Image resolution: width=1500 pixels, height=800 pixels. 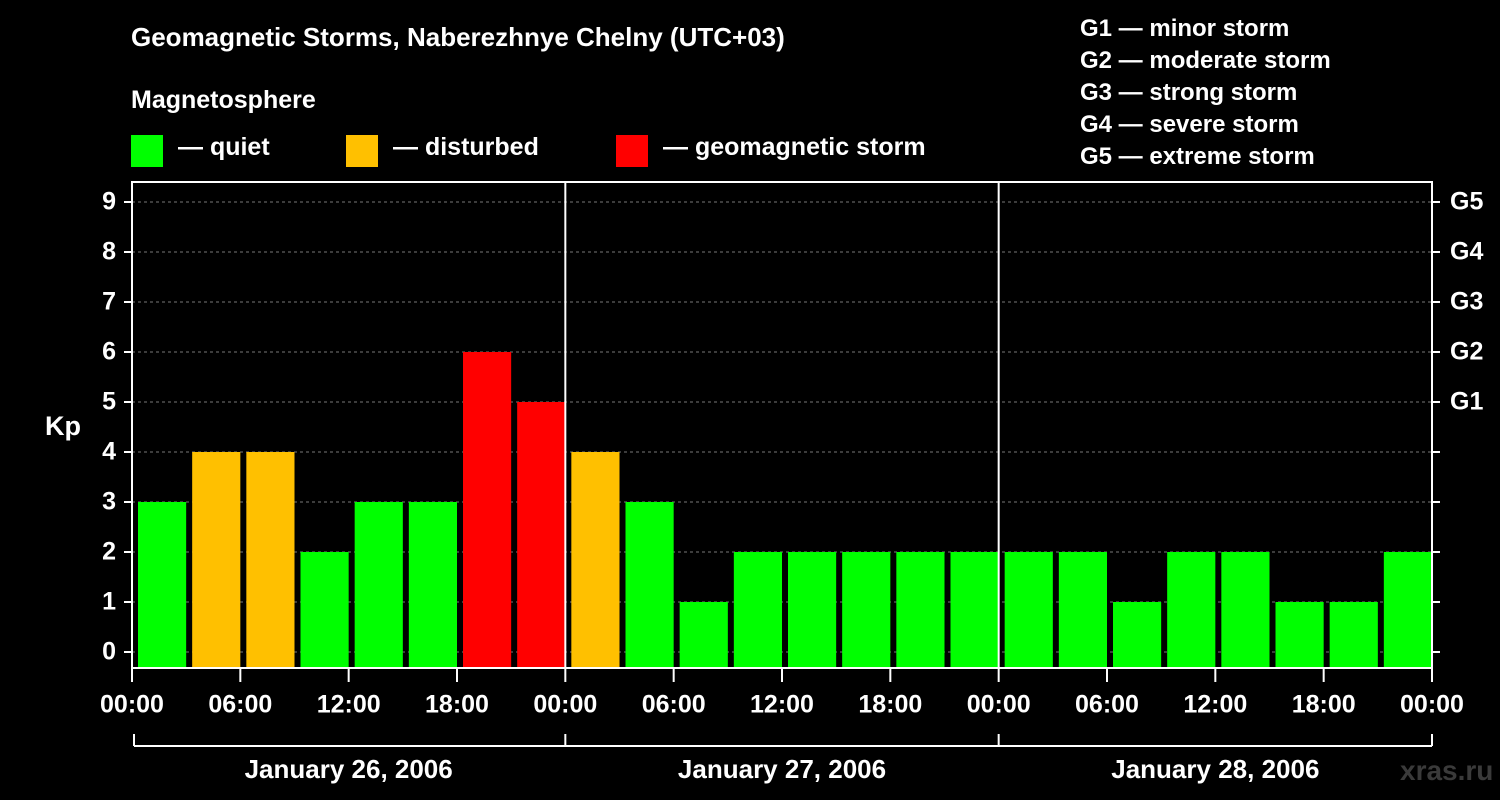 I want to click on y-tick-label: 4, so click(x=109, y=452).